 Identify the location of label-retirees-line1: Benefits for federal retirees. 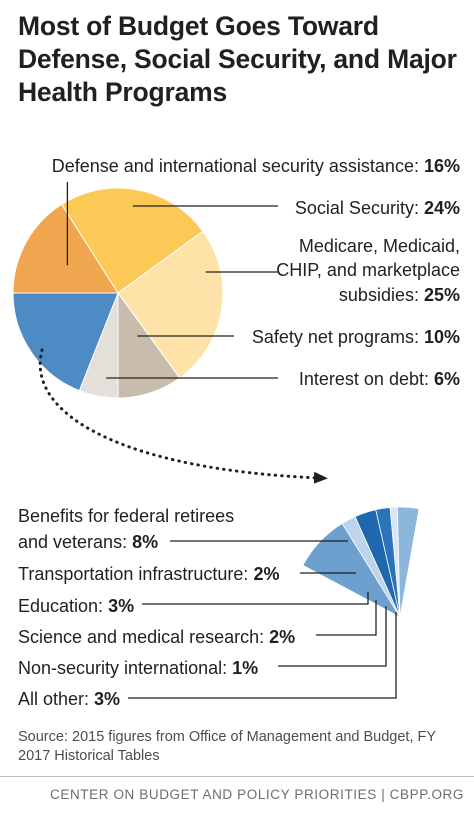
(126, 516).